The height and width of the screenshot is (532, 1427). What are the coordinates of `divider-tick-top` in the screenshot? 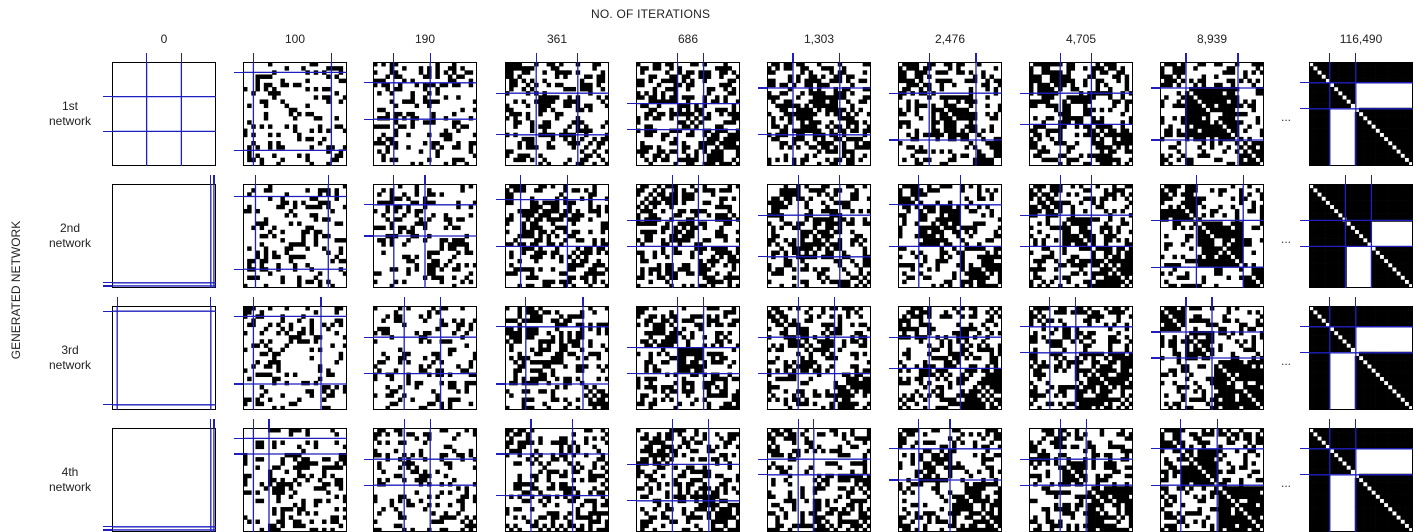 It's located at (975, 57).